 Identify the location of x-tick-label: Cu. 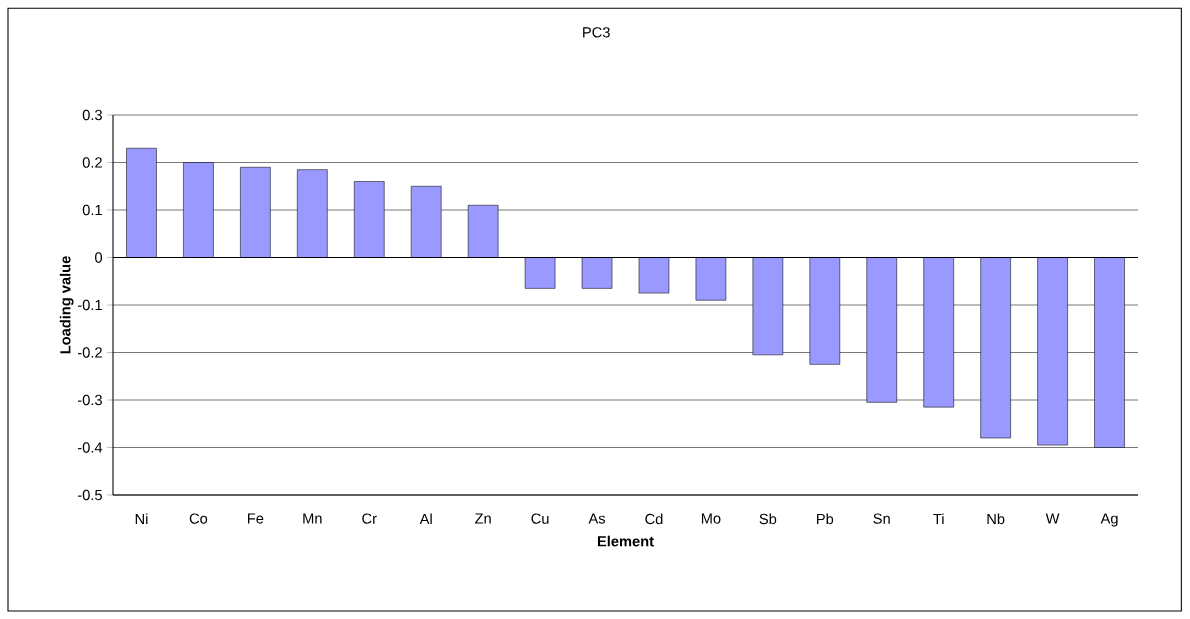
(540, 518).